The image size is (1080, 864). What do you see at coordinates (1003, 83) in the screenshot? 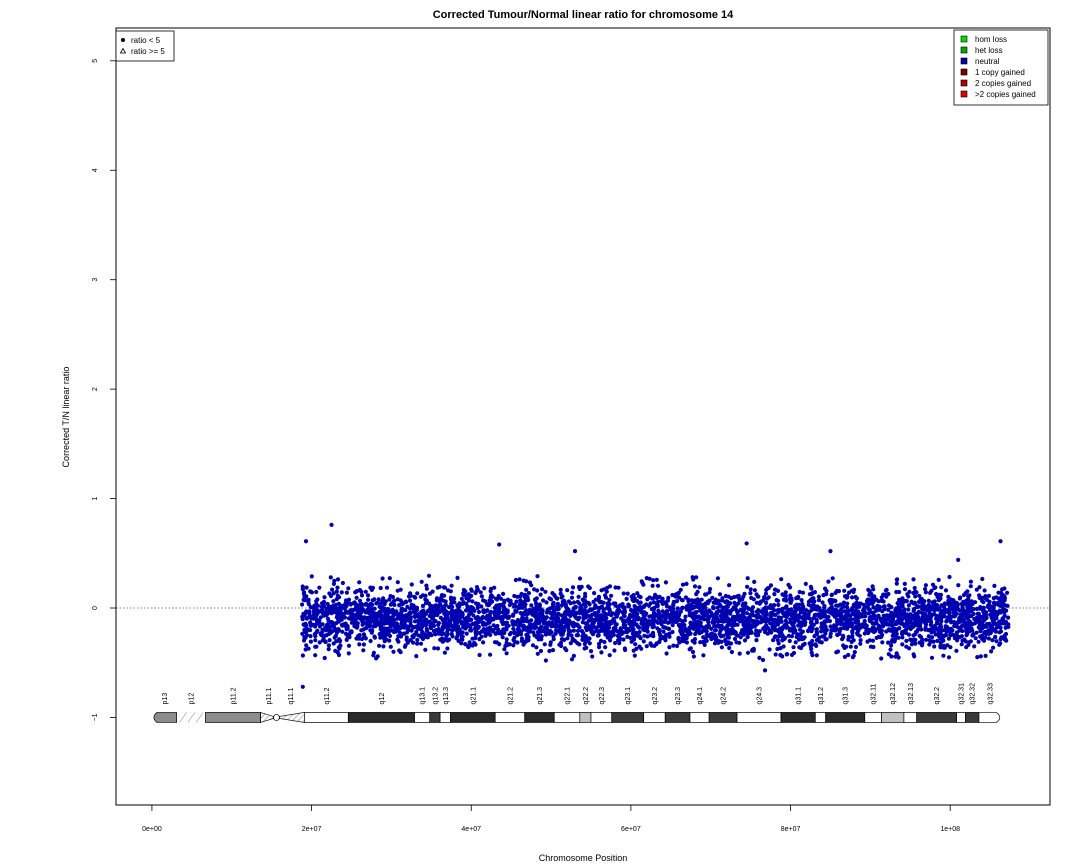
I see `legend-state-label: 2 copies gained` at bounding box center [1003, 83].